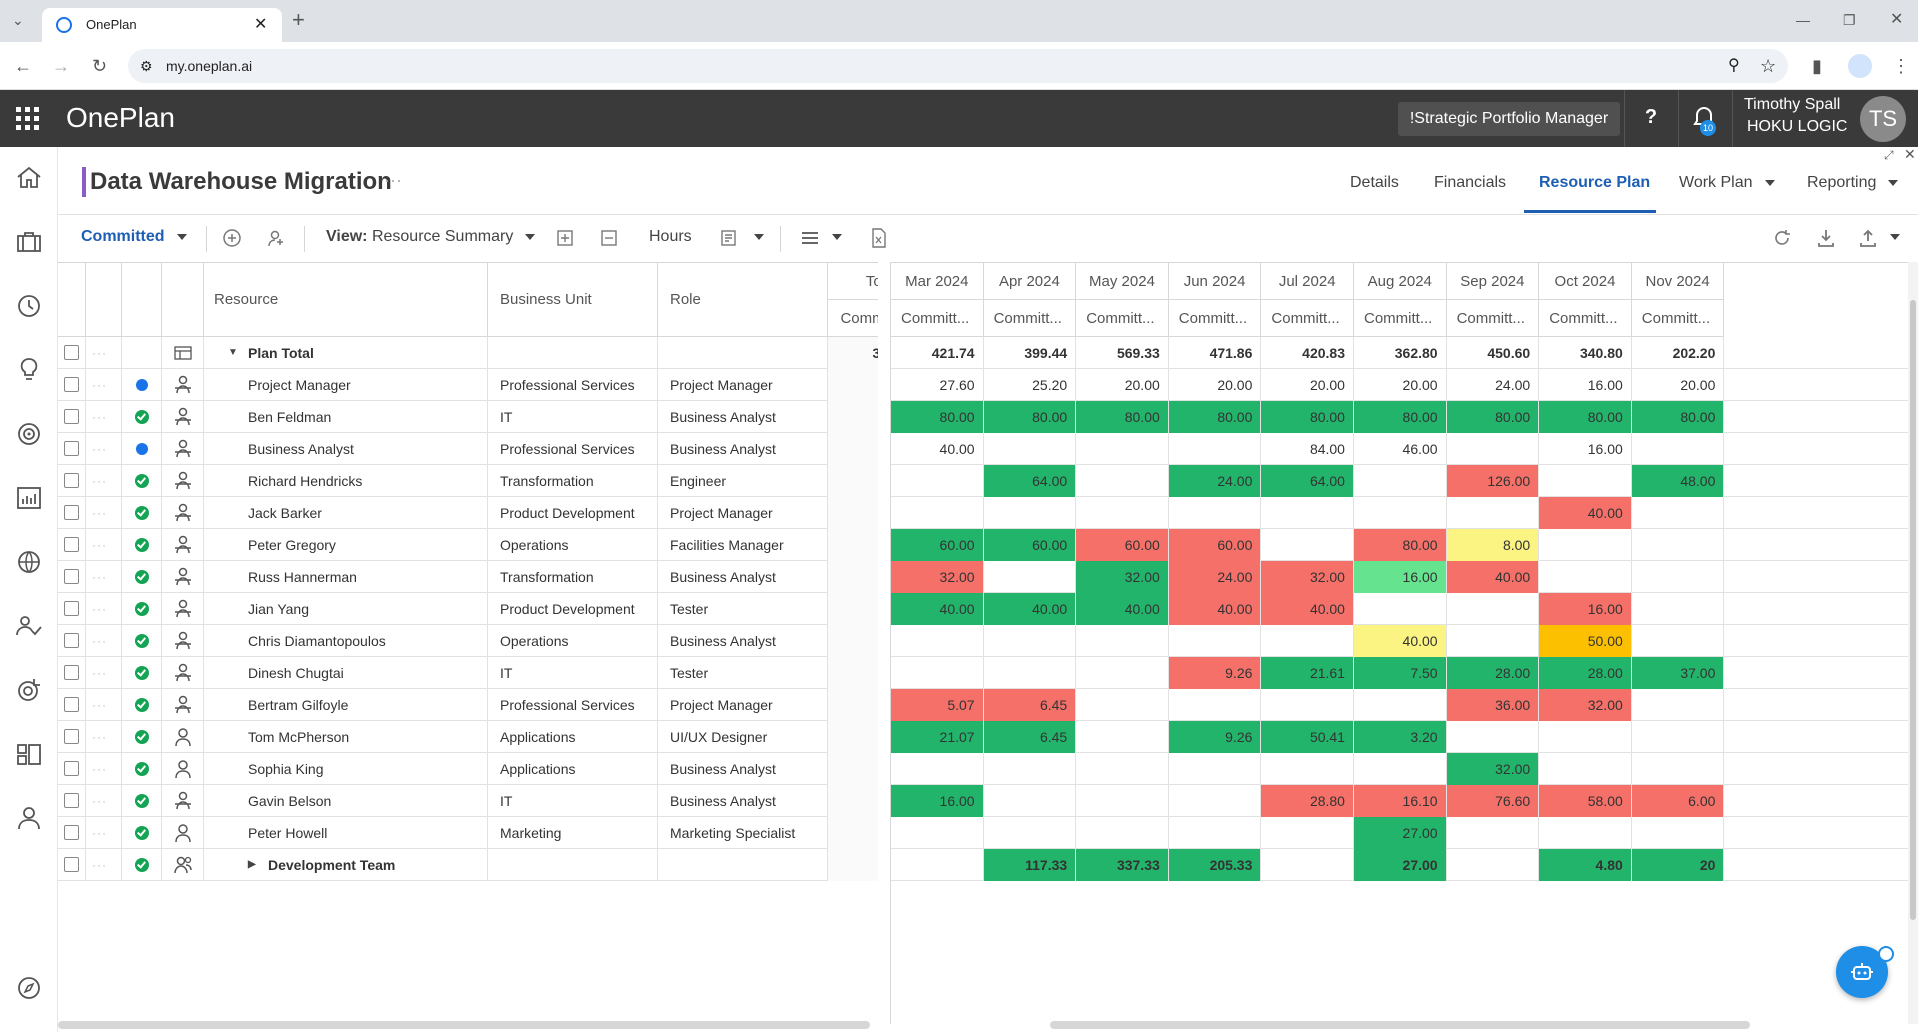 The image size is (1918, 1032). I want to click on units-toggle: Hours, so click(670, 236).